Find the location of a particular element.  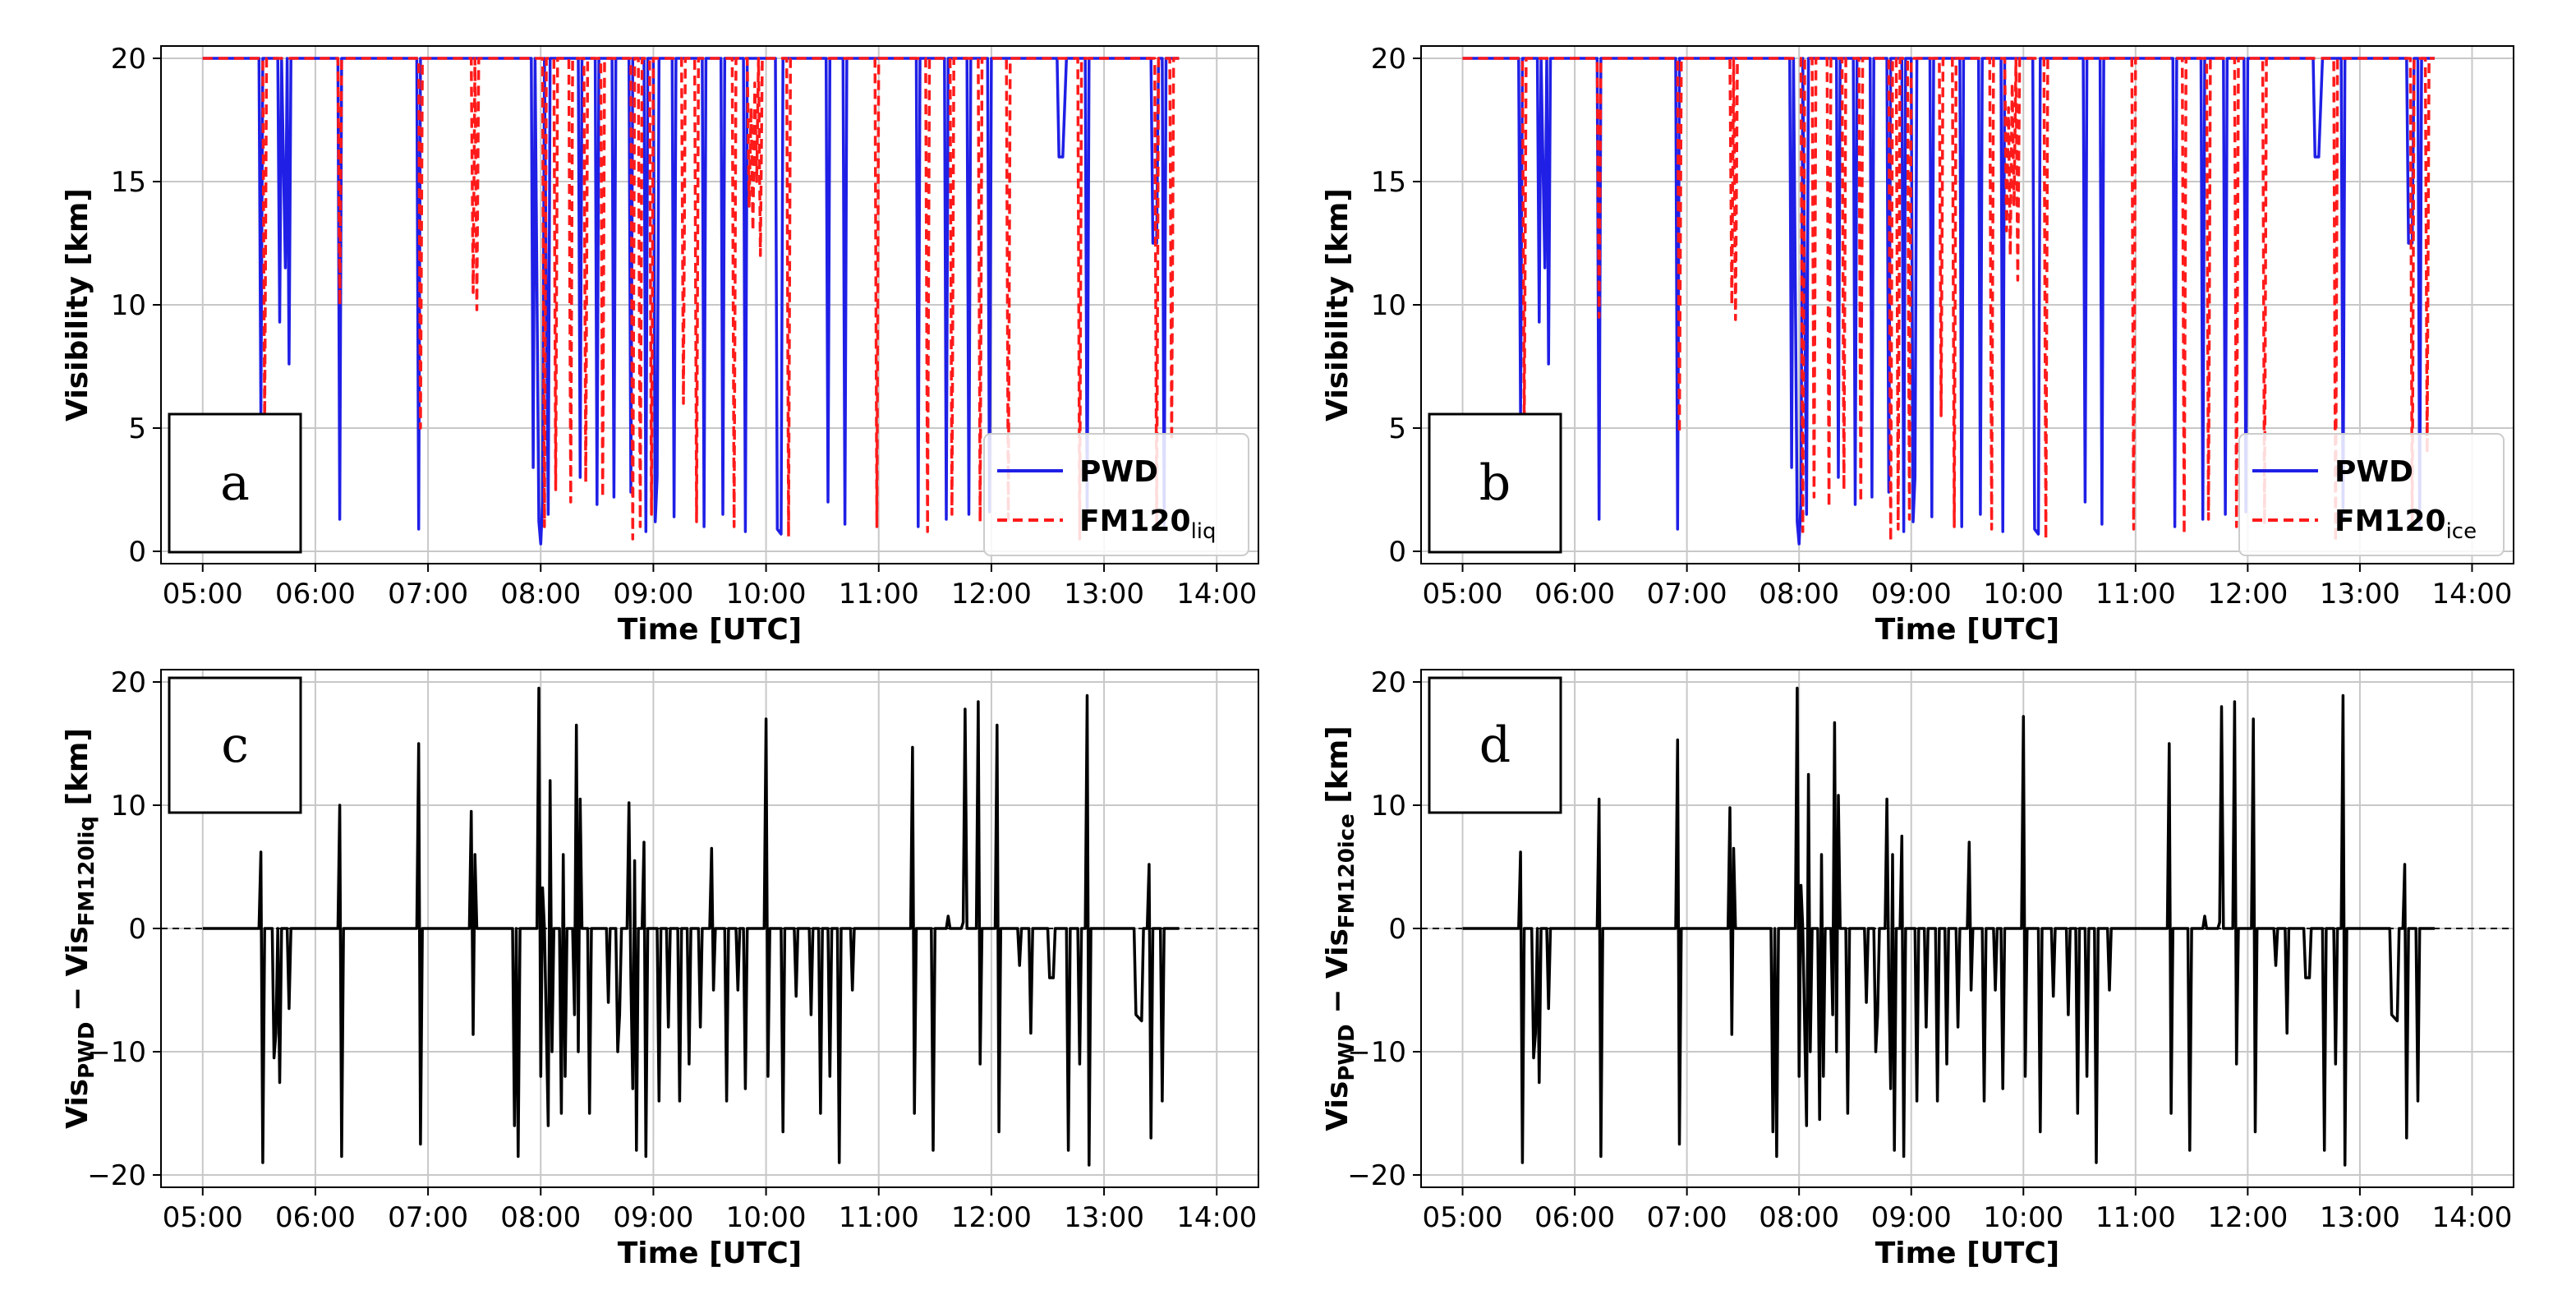

y-axis-label: VisPWD − VisFM120ice [km] is located at coordinates (1340, 928).